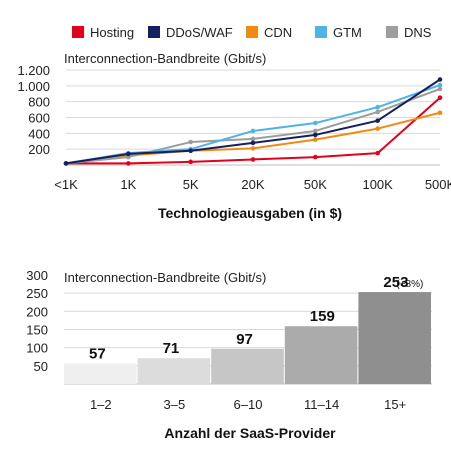  What do you see at coordinates (321, 32) in the screenshot?
I see `legend-swatch-gtm` at bounding box center [321, 32].